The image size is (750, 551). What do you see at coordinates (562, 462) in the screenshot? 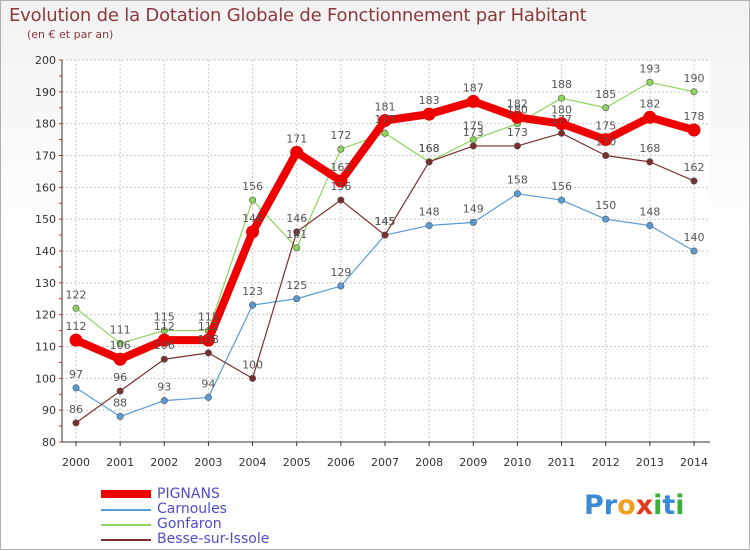
I see `x-tick-label: 2011` at bounding box center [562, 462].